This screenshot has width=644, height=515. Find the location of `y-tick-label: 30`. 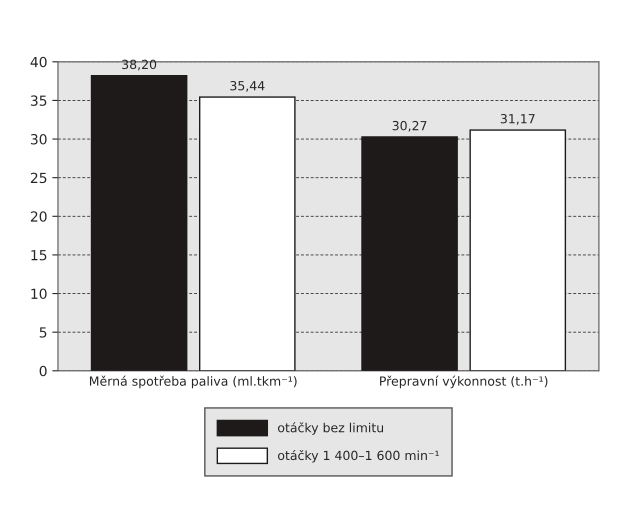

y-tick-label: 30 is located at coordinates (38, 139).